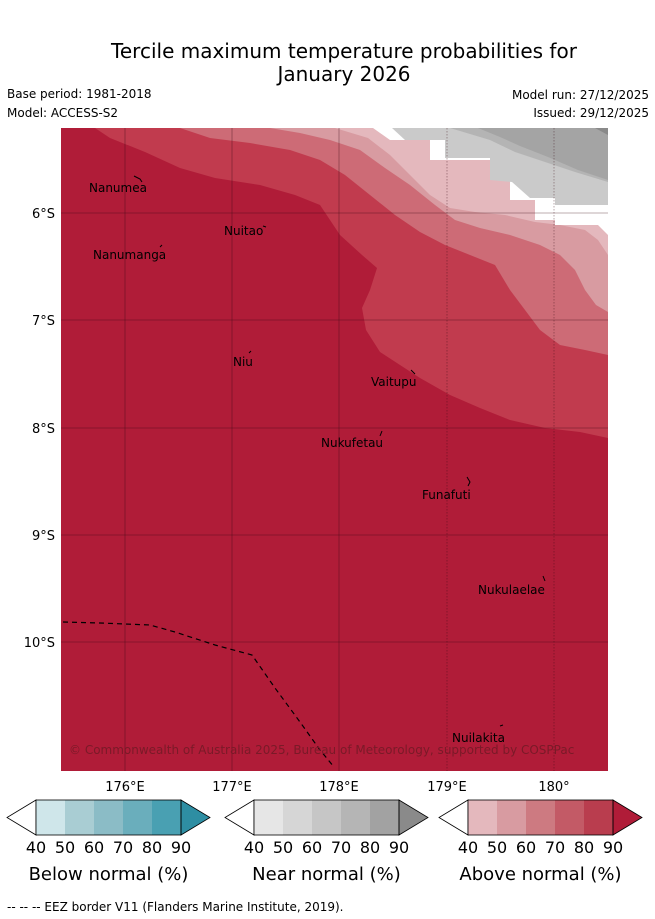 This screenshot has width=655, height=919. I want to click on colorbar-near-tick: 40, so click(254, 847).